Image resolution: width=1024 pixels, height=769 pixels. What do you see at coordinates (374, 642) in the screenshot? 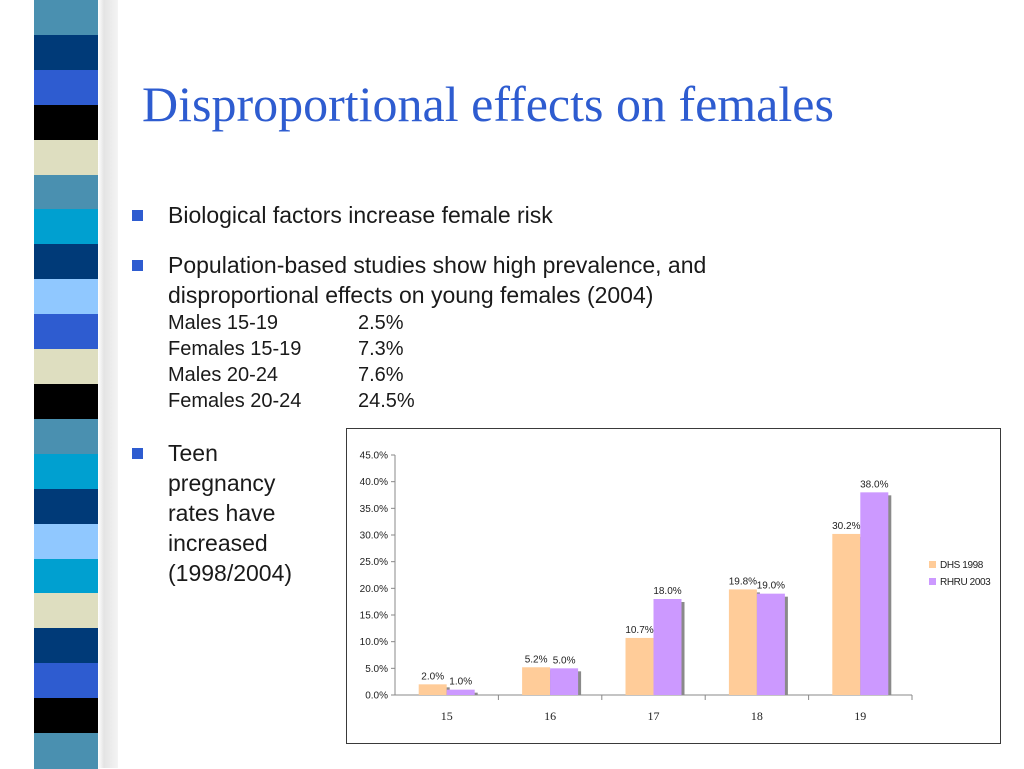
I see `y-tick-label: 10.0%` at bounding box center [374, 642].